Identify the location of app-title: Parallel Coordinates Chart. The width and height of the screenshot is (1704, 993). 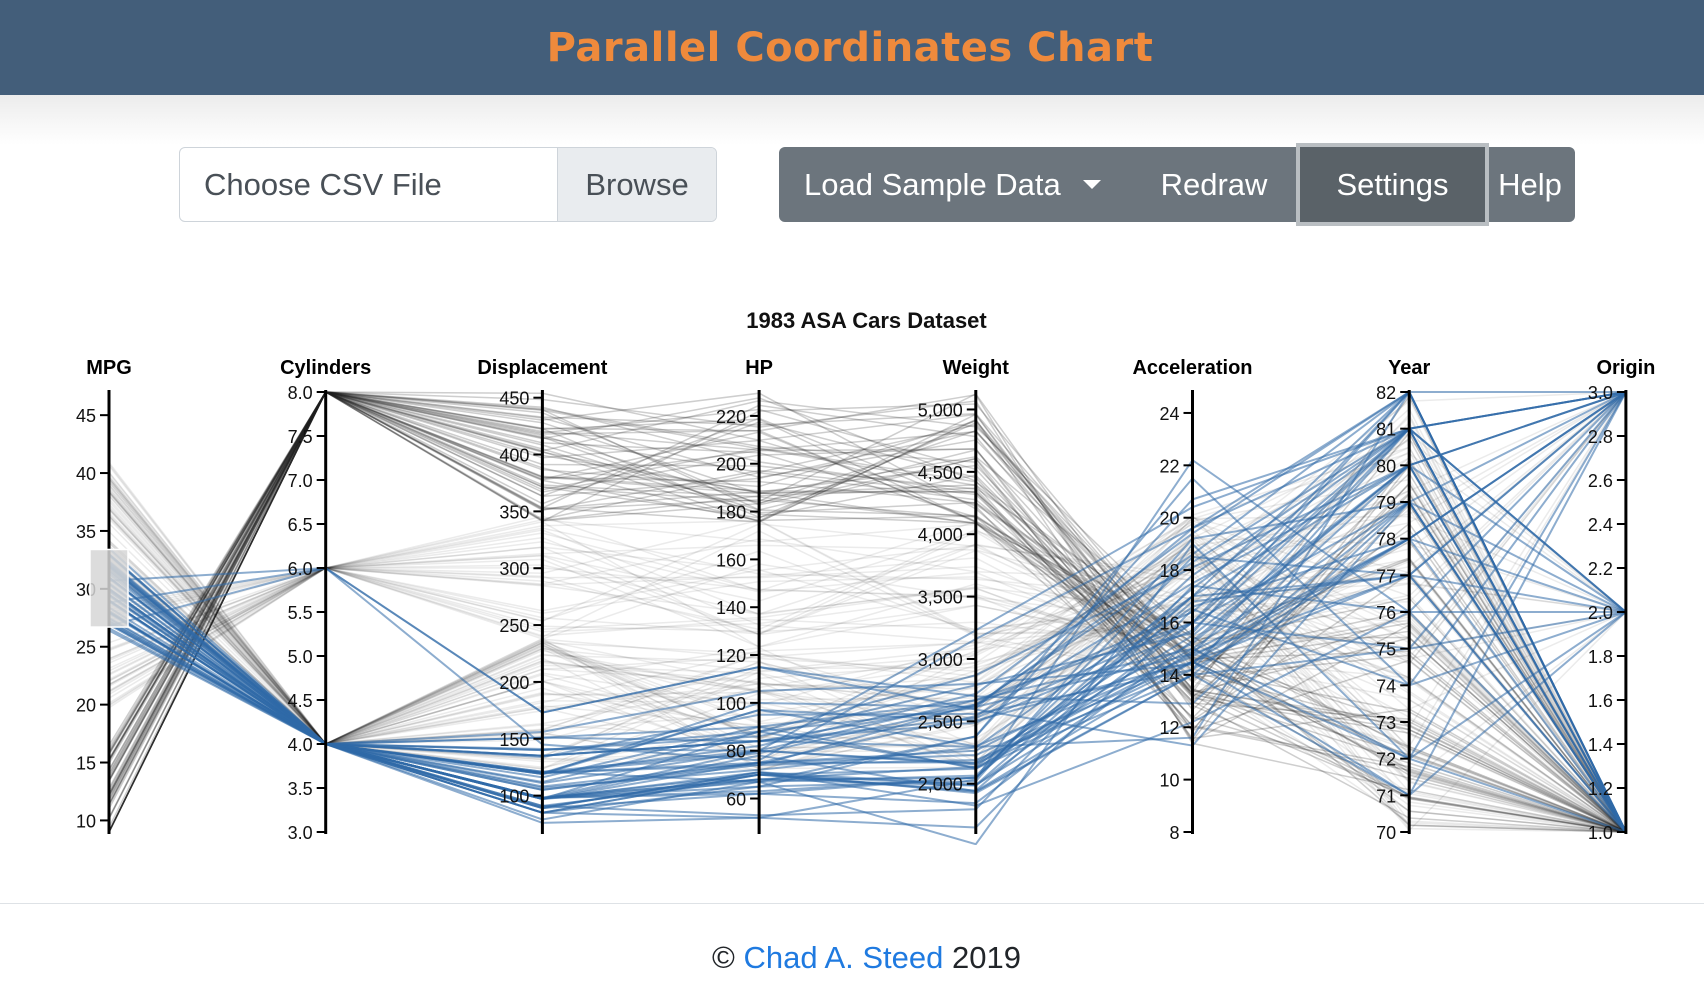
(850, 47).